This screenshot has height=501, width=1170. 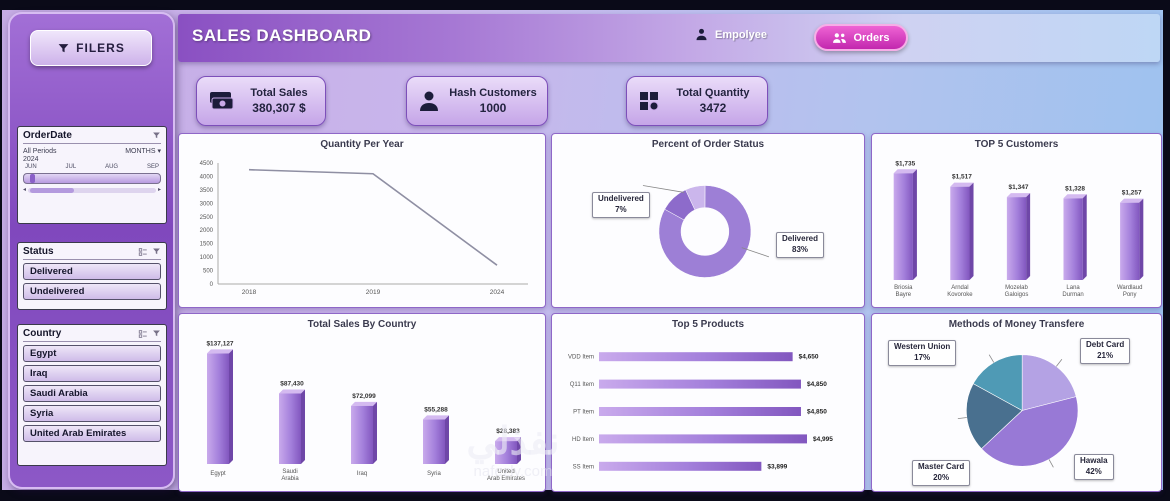 I want to click on money-transfer-pie-chart, so click(x=1016, y=410).